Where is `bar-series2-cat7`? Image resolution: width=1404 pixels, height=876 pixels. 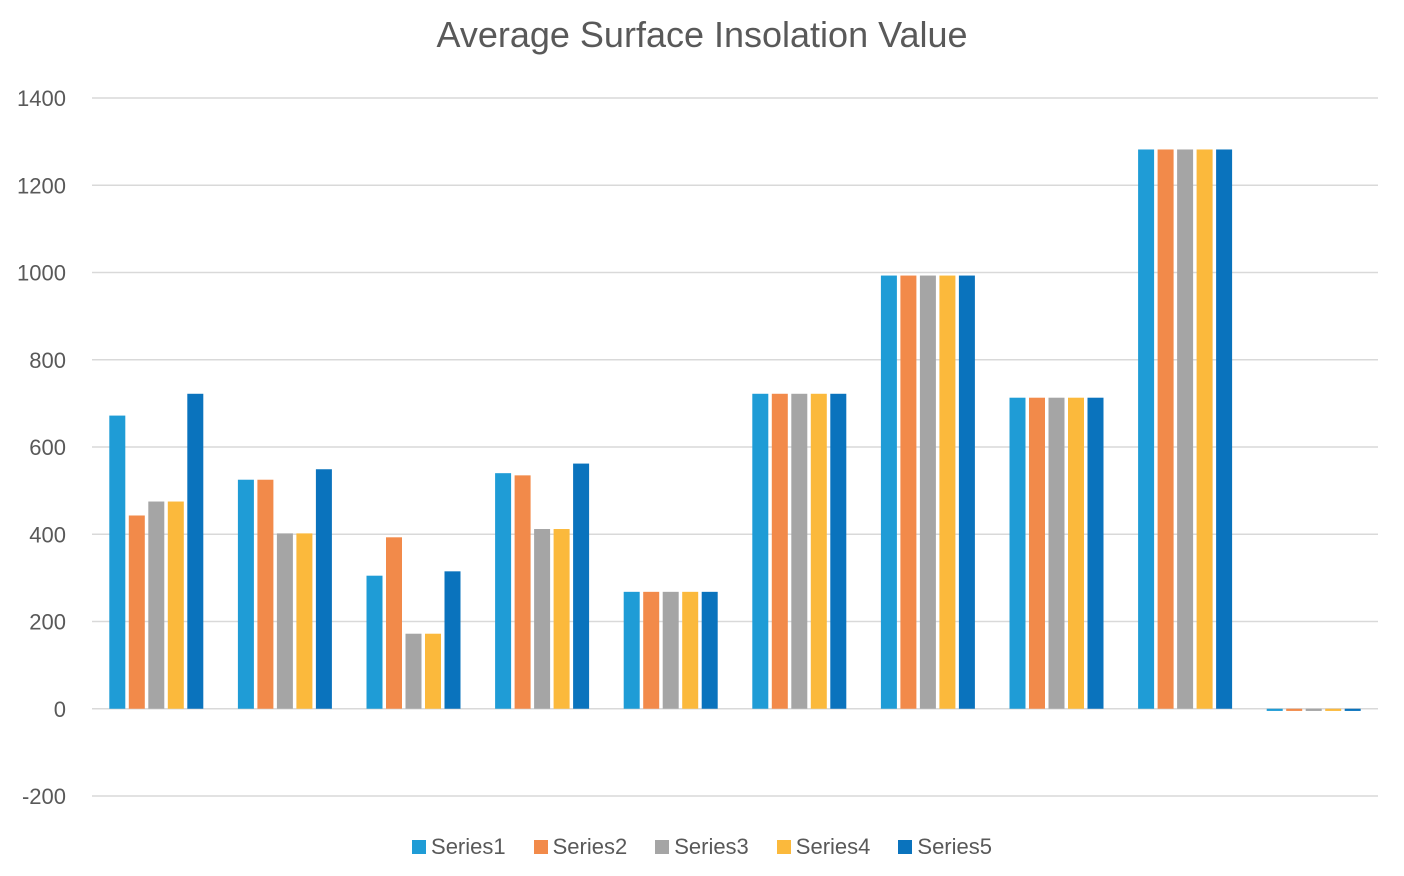
bar-series2-cat7 is located at coordinates (908, 492).